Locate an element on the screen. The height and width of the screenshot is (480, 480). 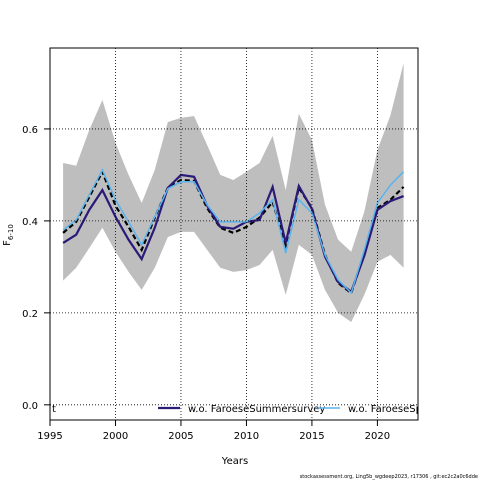
y-label-subscript: 6-10 is located at coordinates (11, 232).